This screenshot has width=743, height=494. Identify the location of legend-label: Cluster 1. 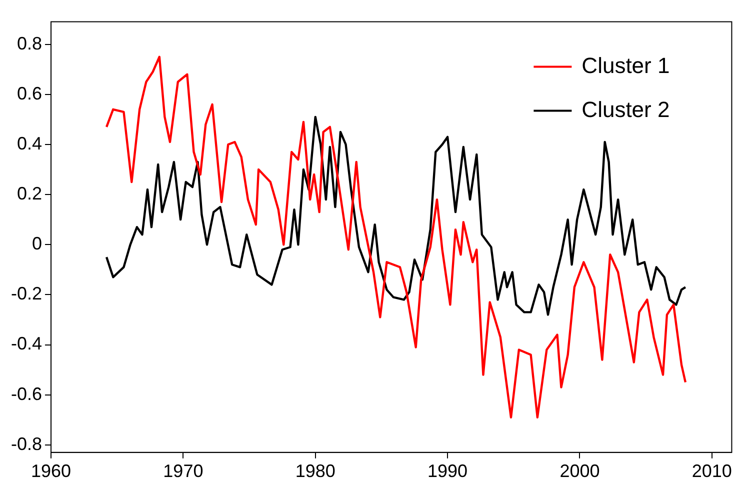
(626, 65).